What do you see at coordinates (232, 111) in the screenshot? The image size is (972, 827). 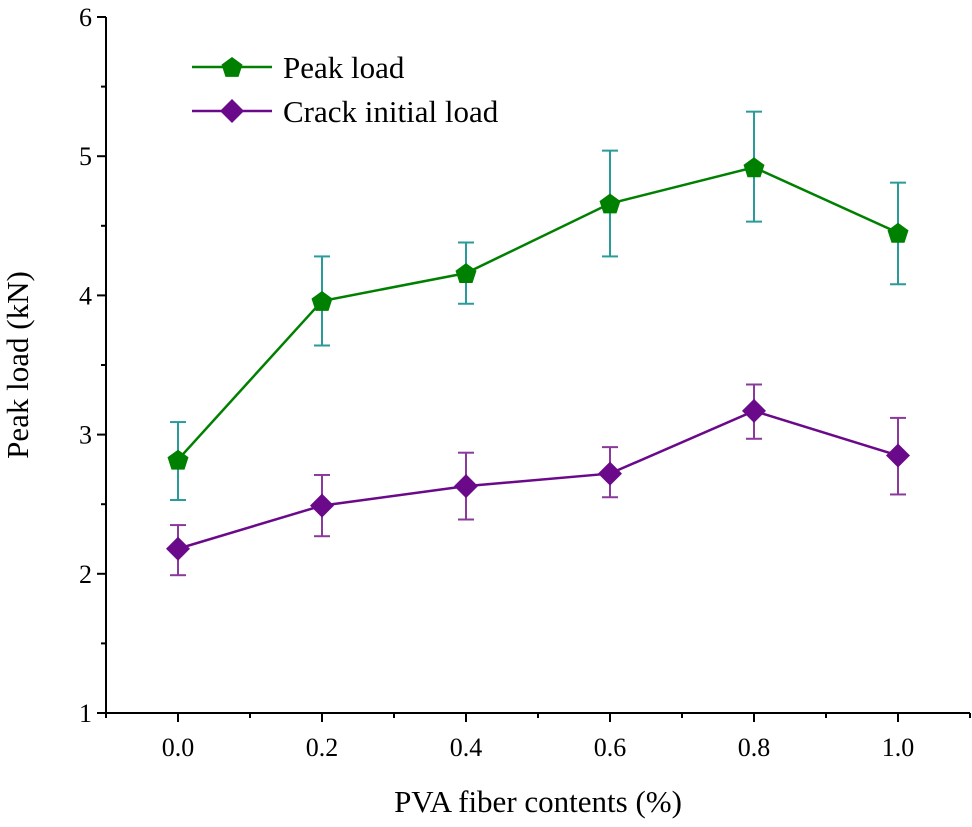 I see `legend-marker-diamond` at bounding box center [232, 111].